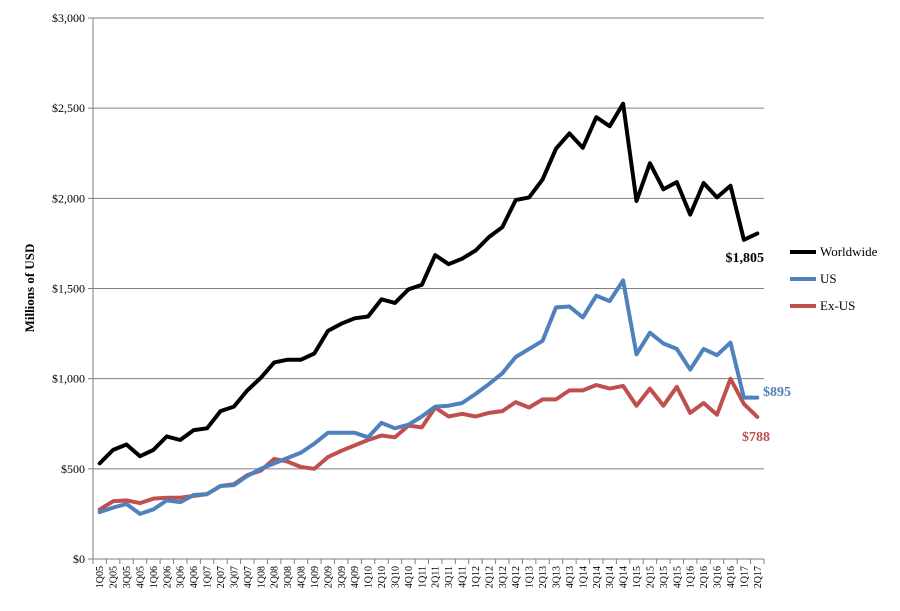 This screenshot has height=611, width=900. I want to click on y-axis-label: Millions of USD, so click(29, 288).